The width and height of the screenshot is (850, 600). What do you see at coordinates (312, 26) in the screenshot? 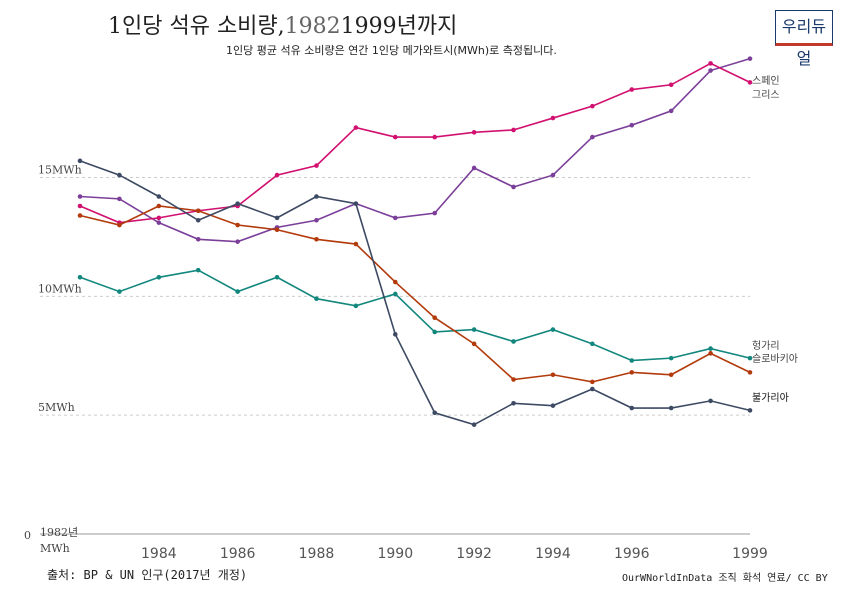
I see `title-start-year: 1982` at bounding box center [312, 26].